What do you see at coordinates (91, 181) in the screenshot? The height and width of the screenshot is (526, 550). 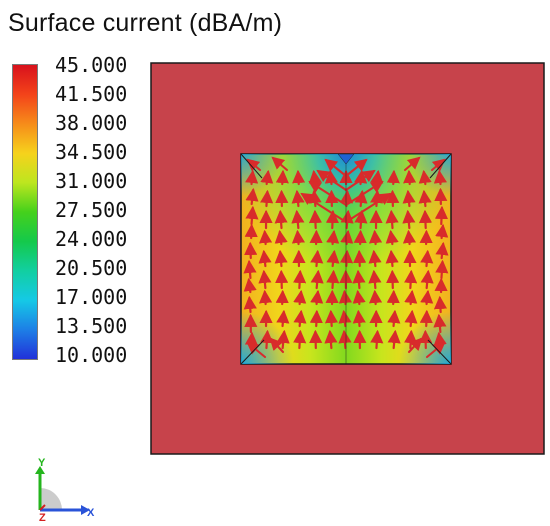 I see `colorbar-tick-label: 31.000` at bounding box center [91, 181].